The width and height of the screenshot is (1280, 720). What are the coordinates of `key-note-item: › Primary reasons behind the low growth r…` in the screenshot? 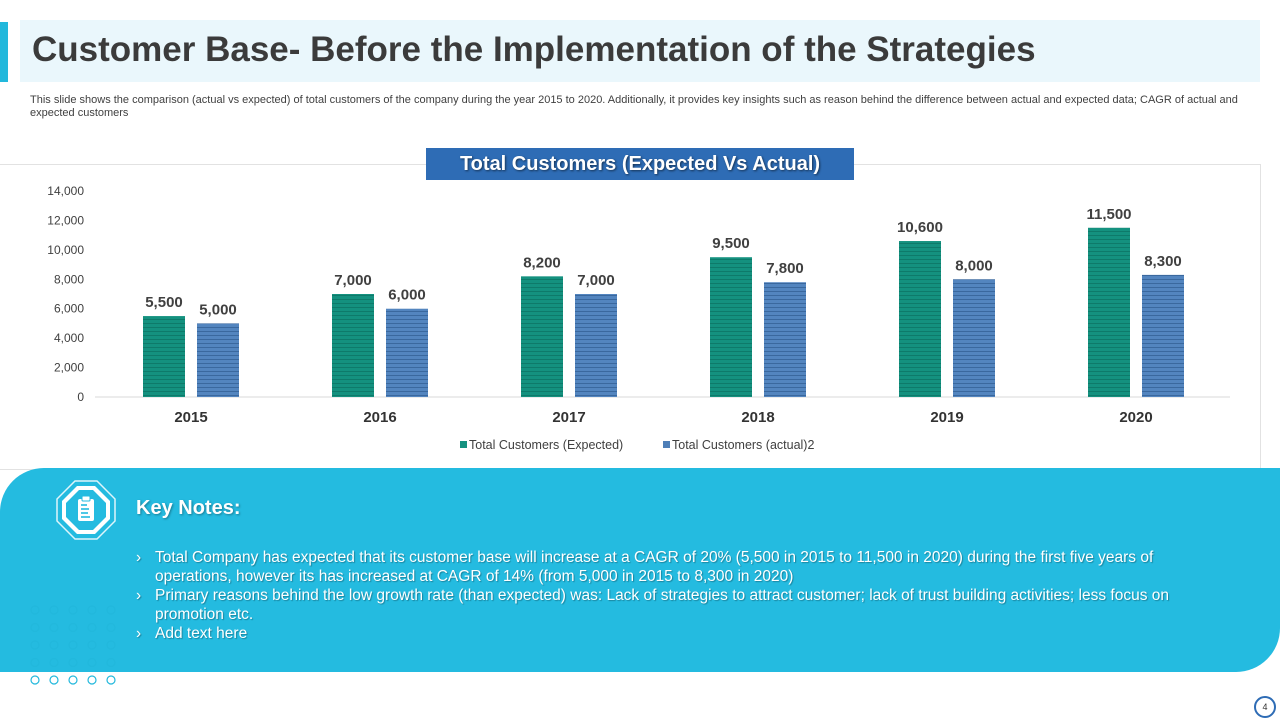 It's located at (681, 605).